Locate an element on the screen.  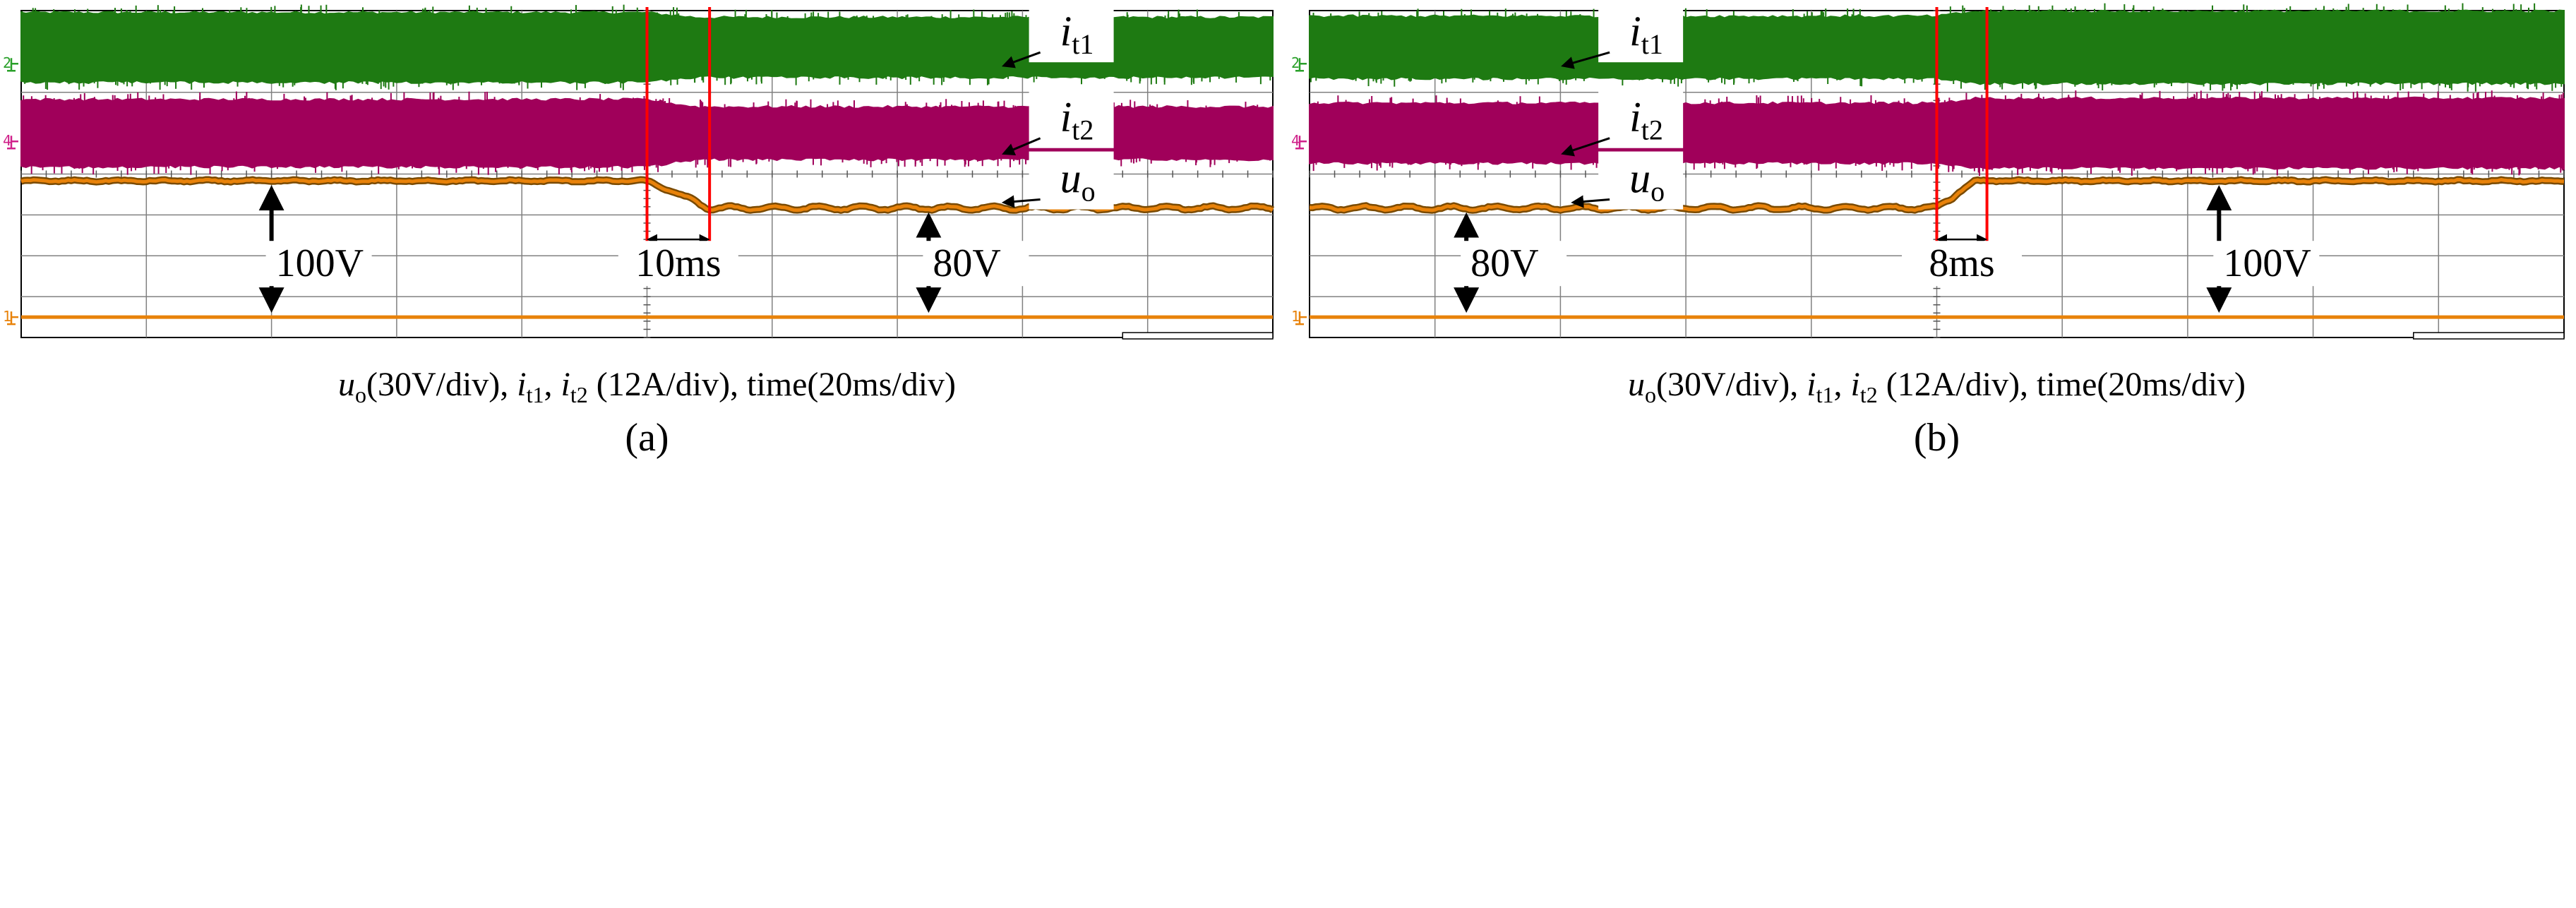
duration-label: 8ms is located at coordinates (1961, 263).